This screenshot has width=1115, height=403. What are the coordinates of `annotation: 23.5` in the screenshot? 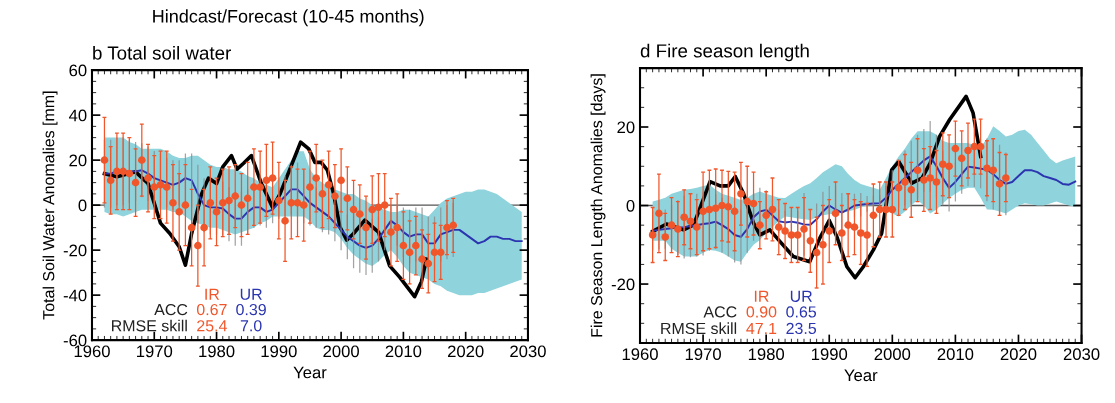 It's located at (801, 328).